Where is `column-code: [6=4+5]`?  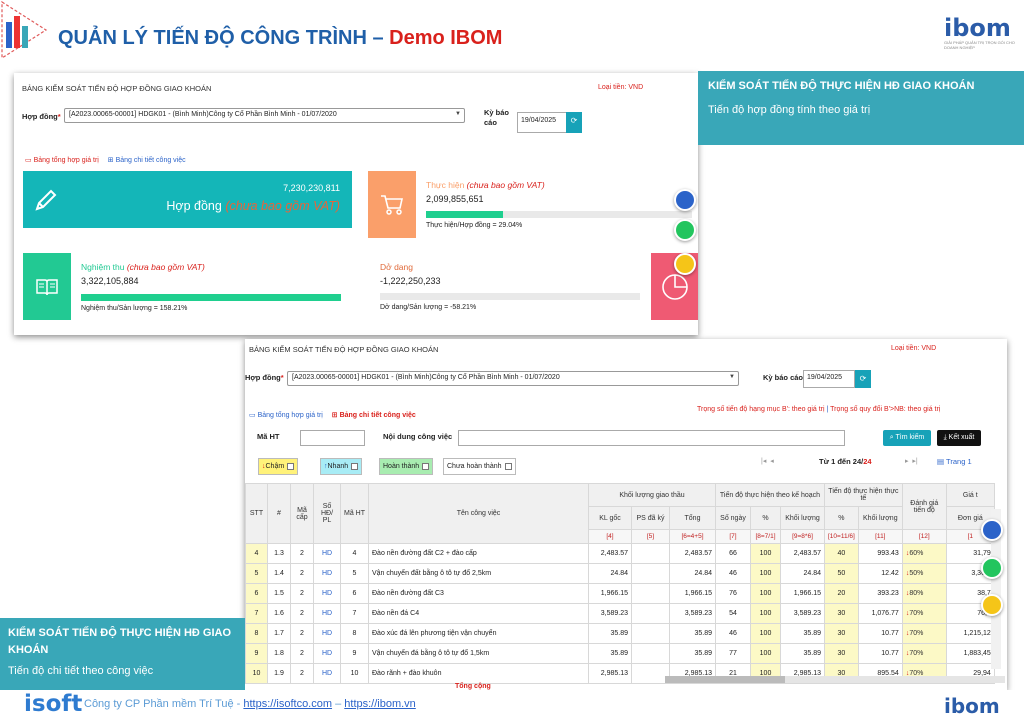
column-code: [6=4+5] is located at coordinates (692, 536).